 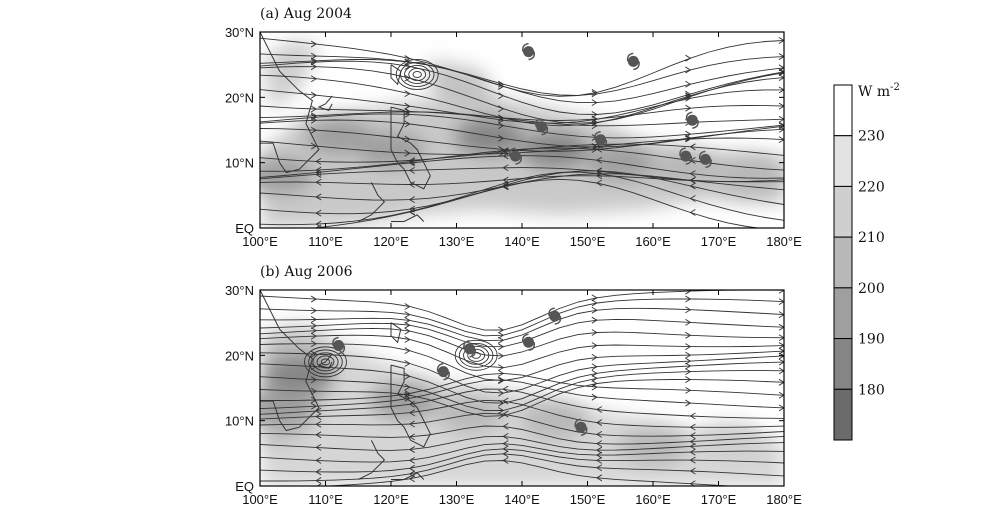 What do you see at coordinates (239, 421) in the screenshot?
I see `y-tick-label: 10°N` at bounding box center [239, 421].